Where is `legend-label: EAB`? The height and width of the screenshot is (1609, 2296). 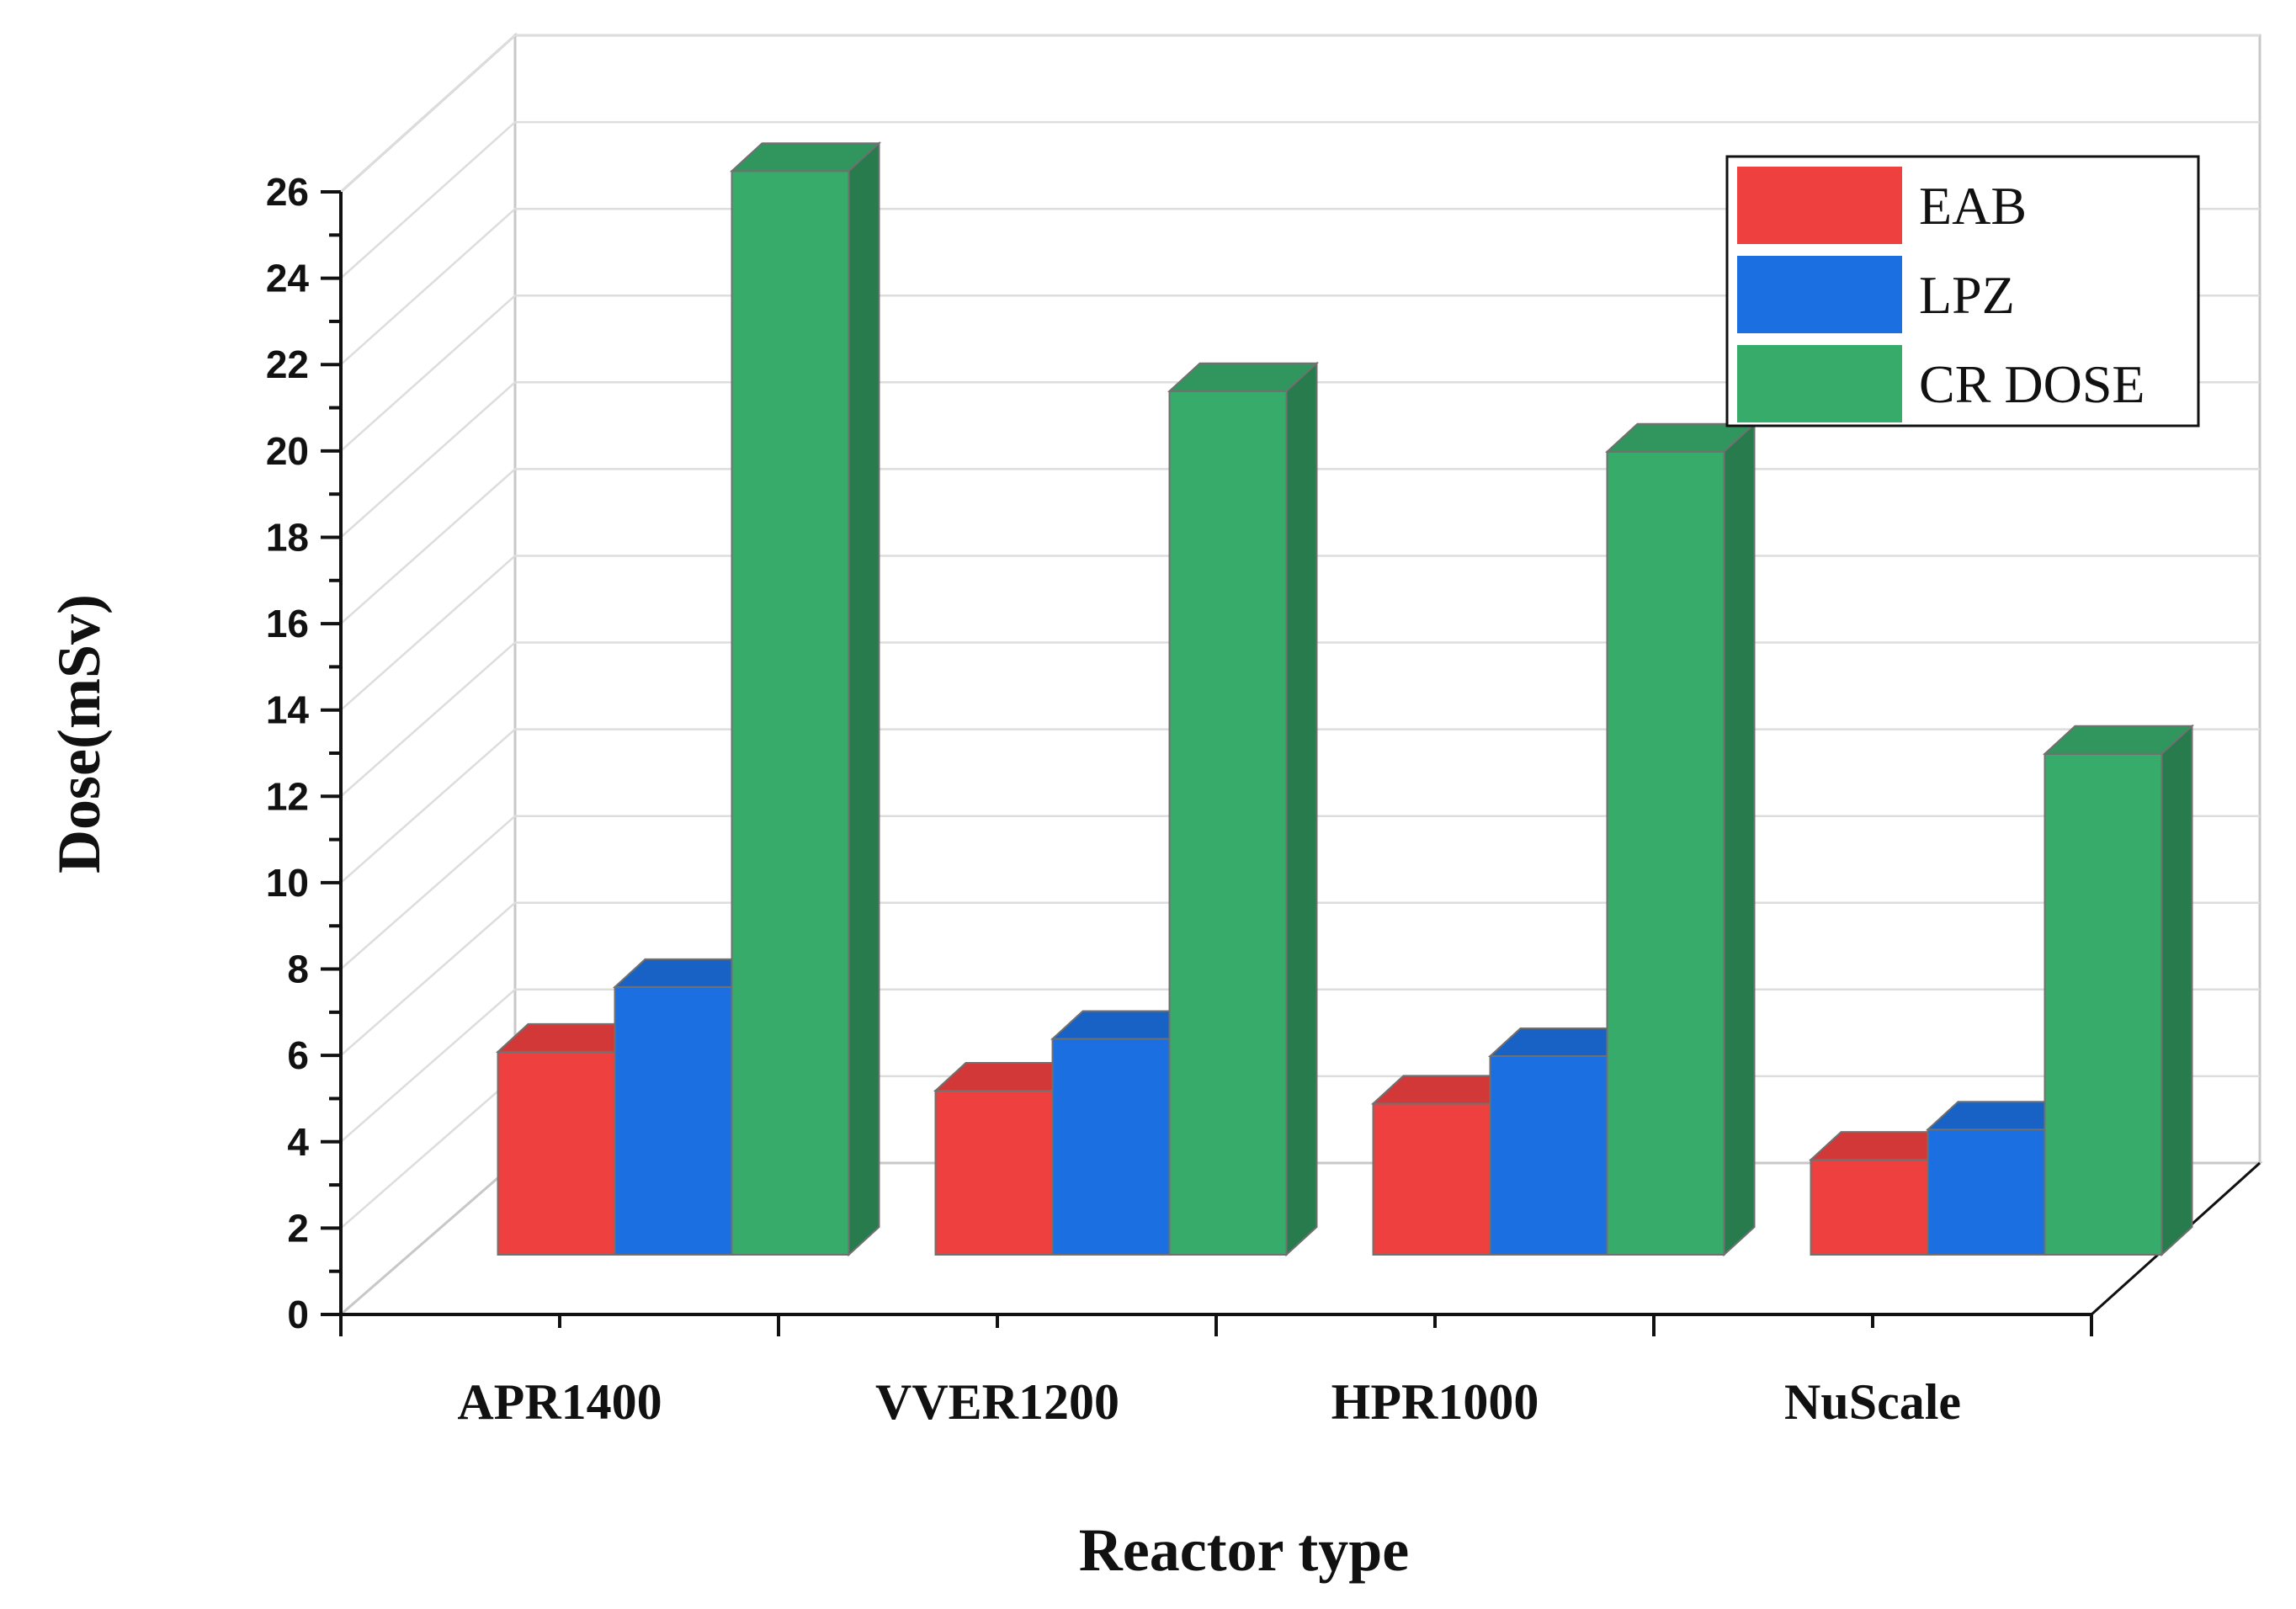 legend-label: EAB is located at coordinates (1973, 206).